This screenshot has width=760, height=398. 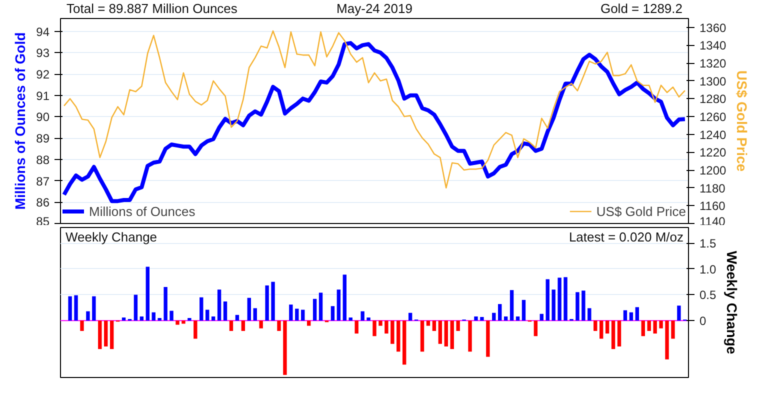 I want to click on y-tick-label: 1.5, so click(x=708, y=243).